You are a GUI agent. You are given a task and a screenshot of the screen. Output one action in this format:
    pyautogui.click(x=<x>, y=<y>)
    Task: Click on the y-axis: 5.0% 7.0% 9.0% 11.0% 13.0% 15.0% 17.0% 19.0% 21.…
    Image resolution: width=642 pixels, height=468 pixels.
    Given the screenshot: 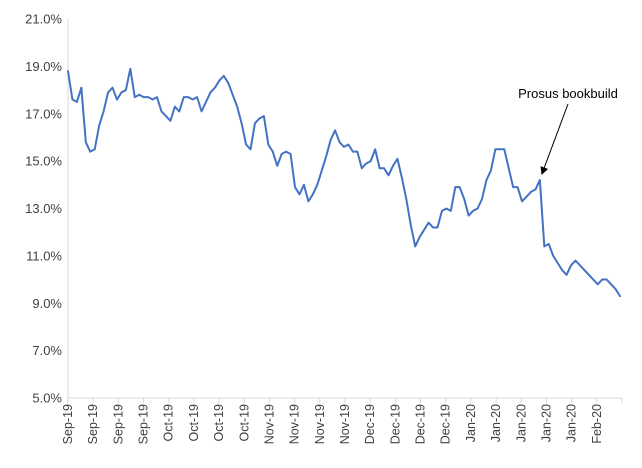 What is the action you would take?
    pyautogui.click(x=47, y=209)
    